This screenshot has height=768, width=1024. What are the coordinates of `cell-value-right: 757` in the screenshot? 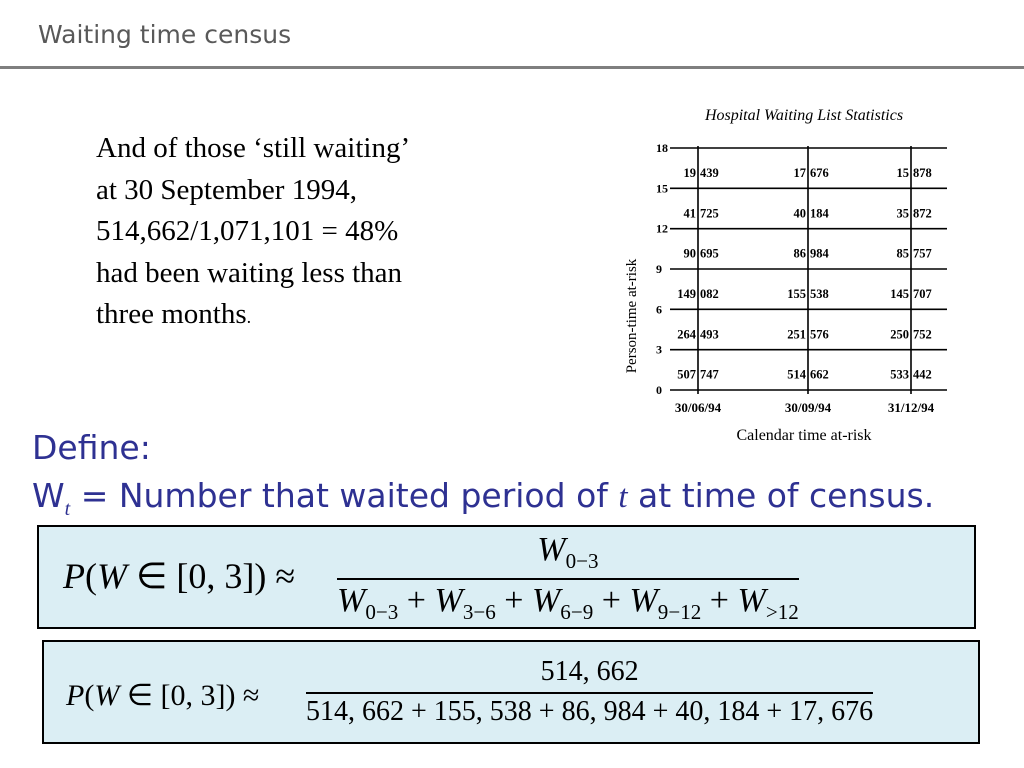 It's located at (922, 254).